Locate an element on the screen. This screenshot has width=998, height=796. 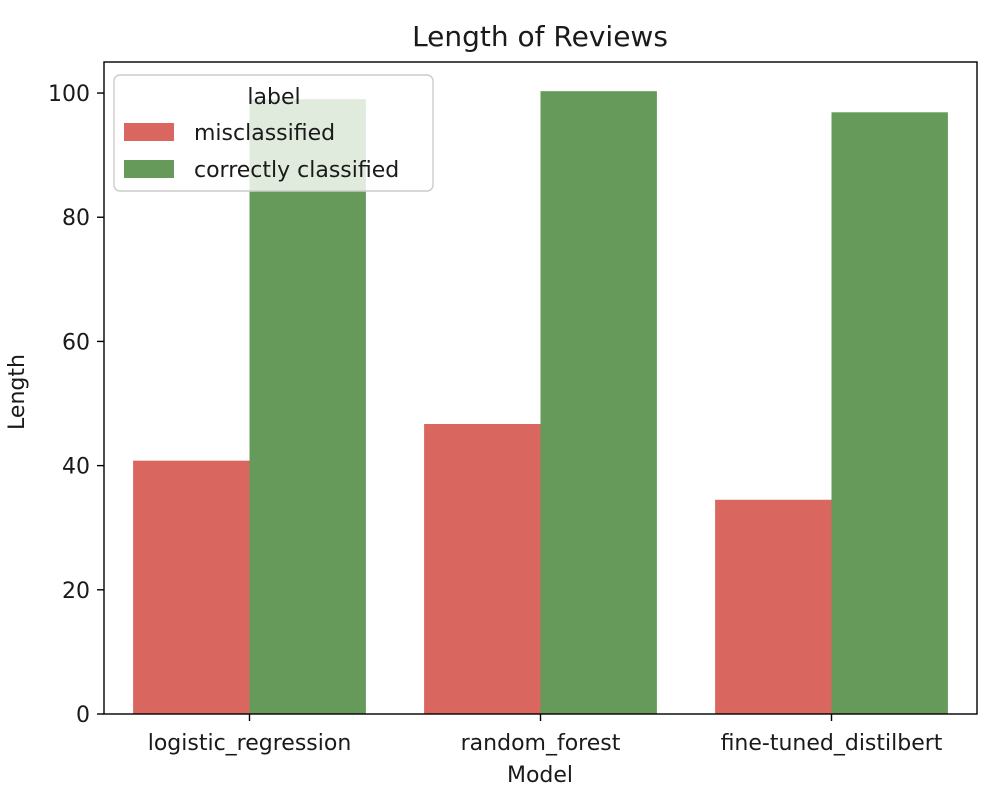
legend-box is located at coordinates (273, 133).